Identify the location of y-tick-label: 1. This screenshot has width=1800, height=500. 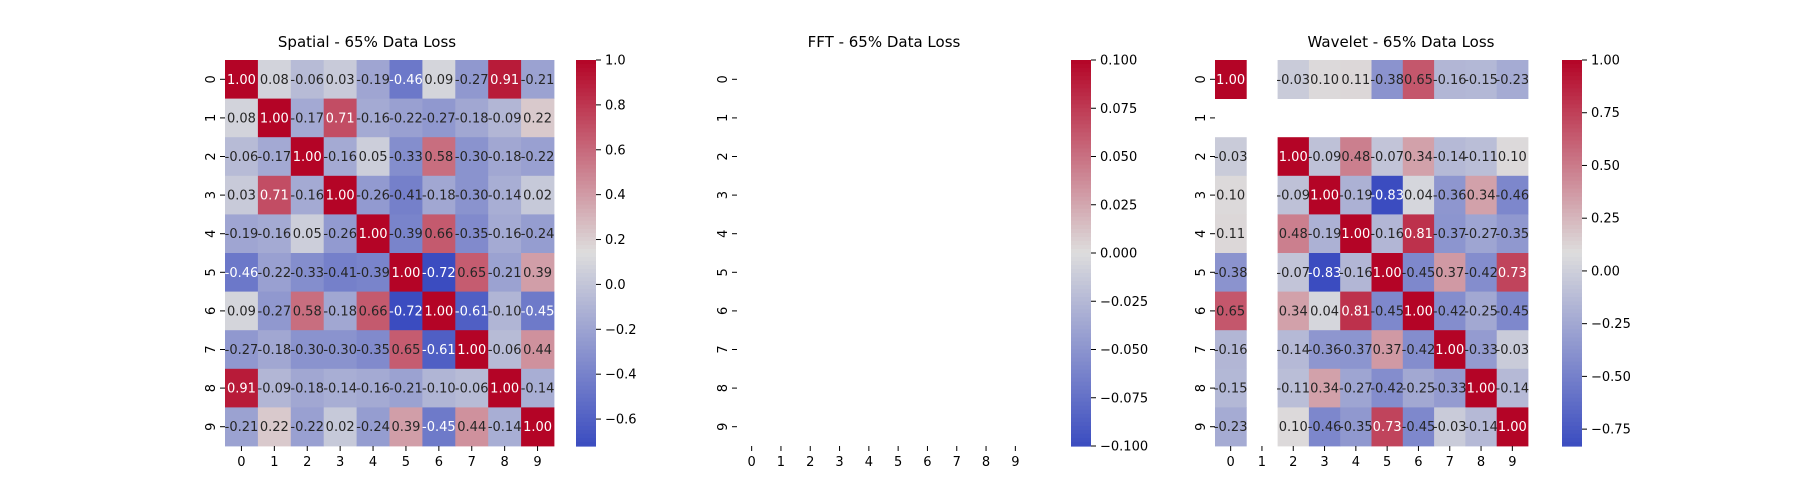
(723, 118).